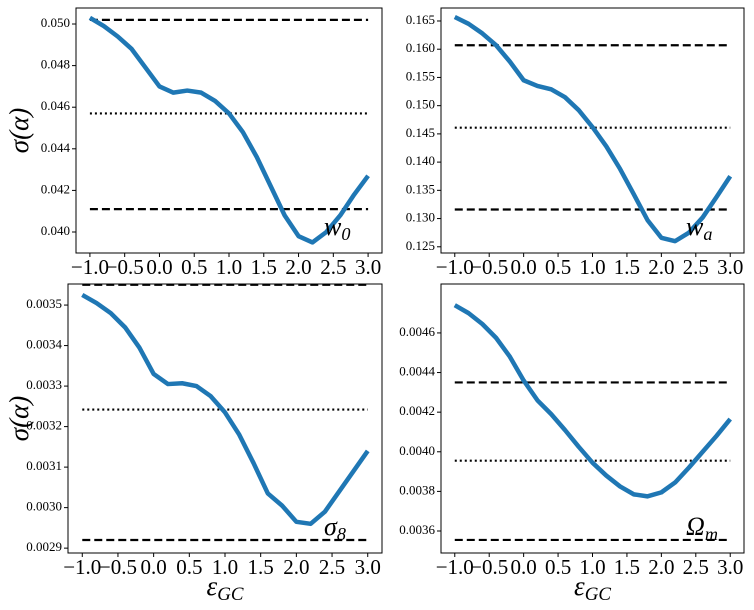 The height and width of the screenshot is (610, 754). I want to click on y-tick-label: 0.0035, so click(44, 303).